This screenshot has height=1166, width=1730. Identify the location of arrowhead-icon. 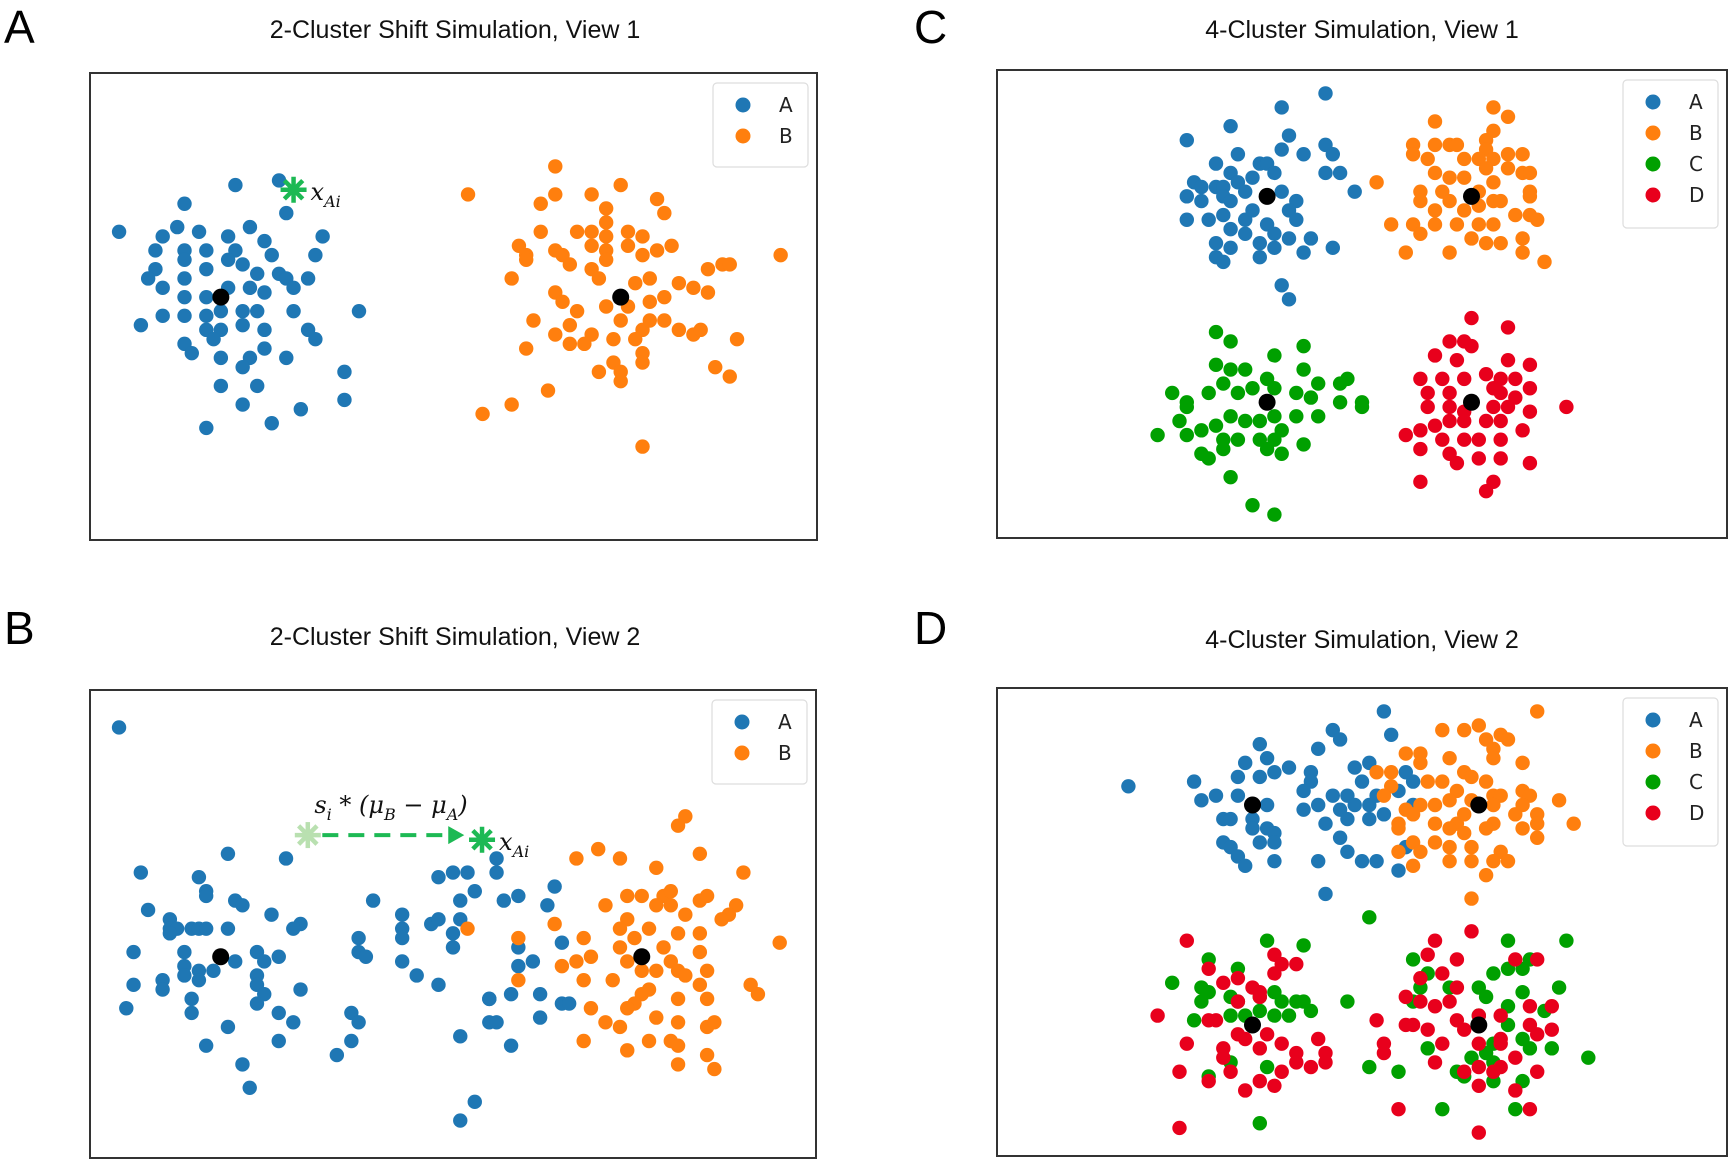
(456, 835).